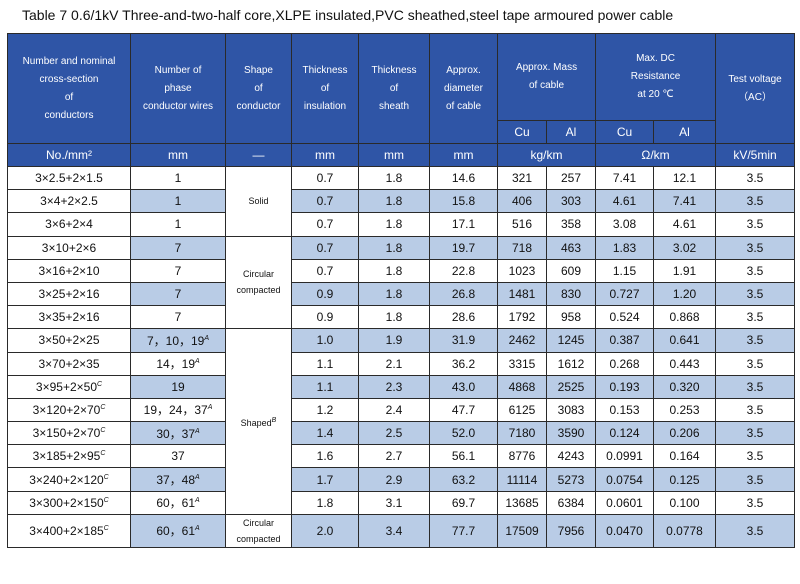 This screenshot has height=584, width=800. Describe the element at coordinates (625, 178) in the screenshot. I see `resistance-cu-cell: 7.41` at that location.